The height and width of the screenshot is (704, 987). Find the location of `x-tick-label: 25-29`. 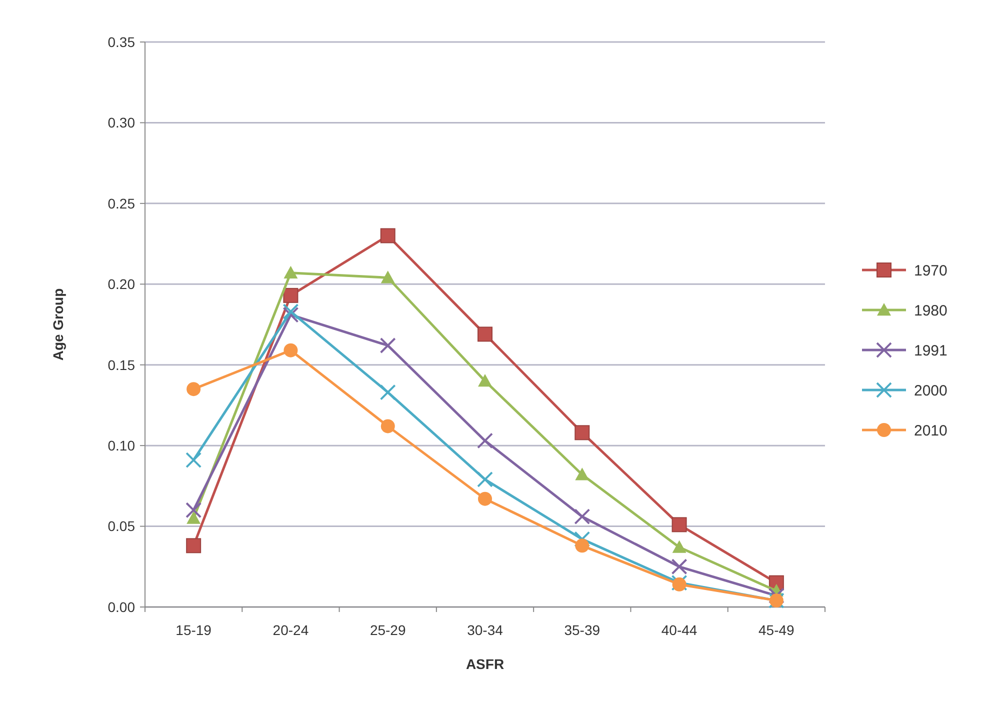

x-tick-label: 25-29 is located at coordinates (388, 630).